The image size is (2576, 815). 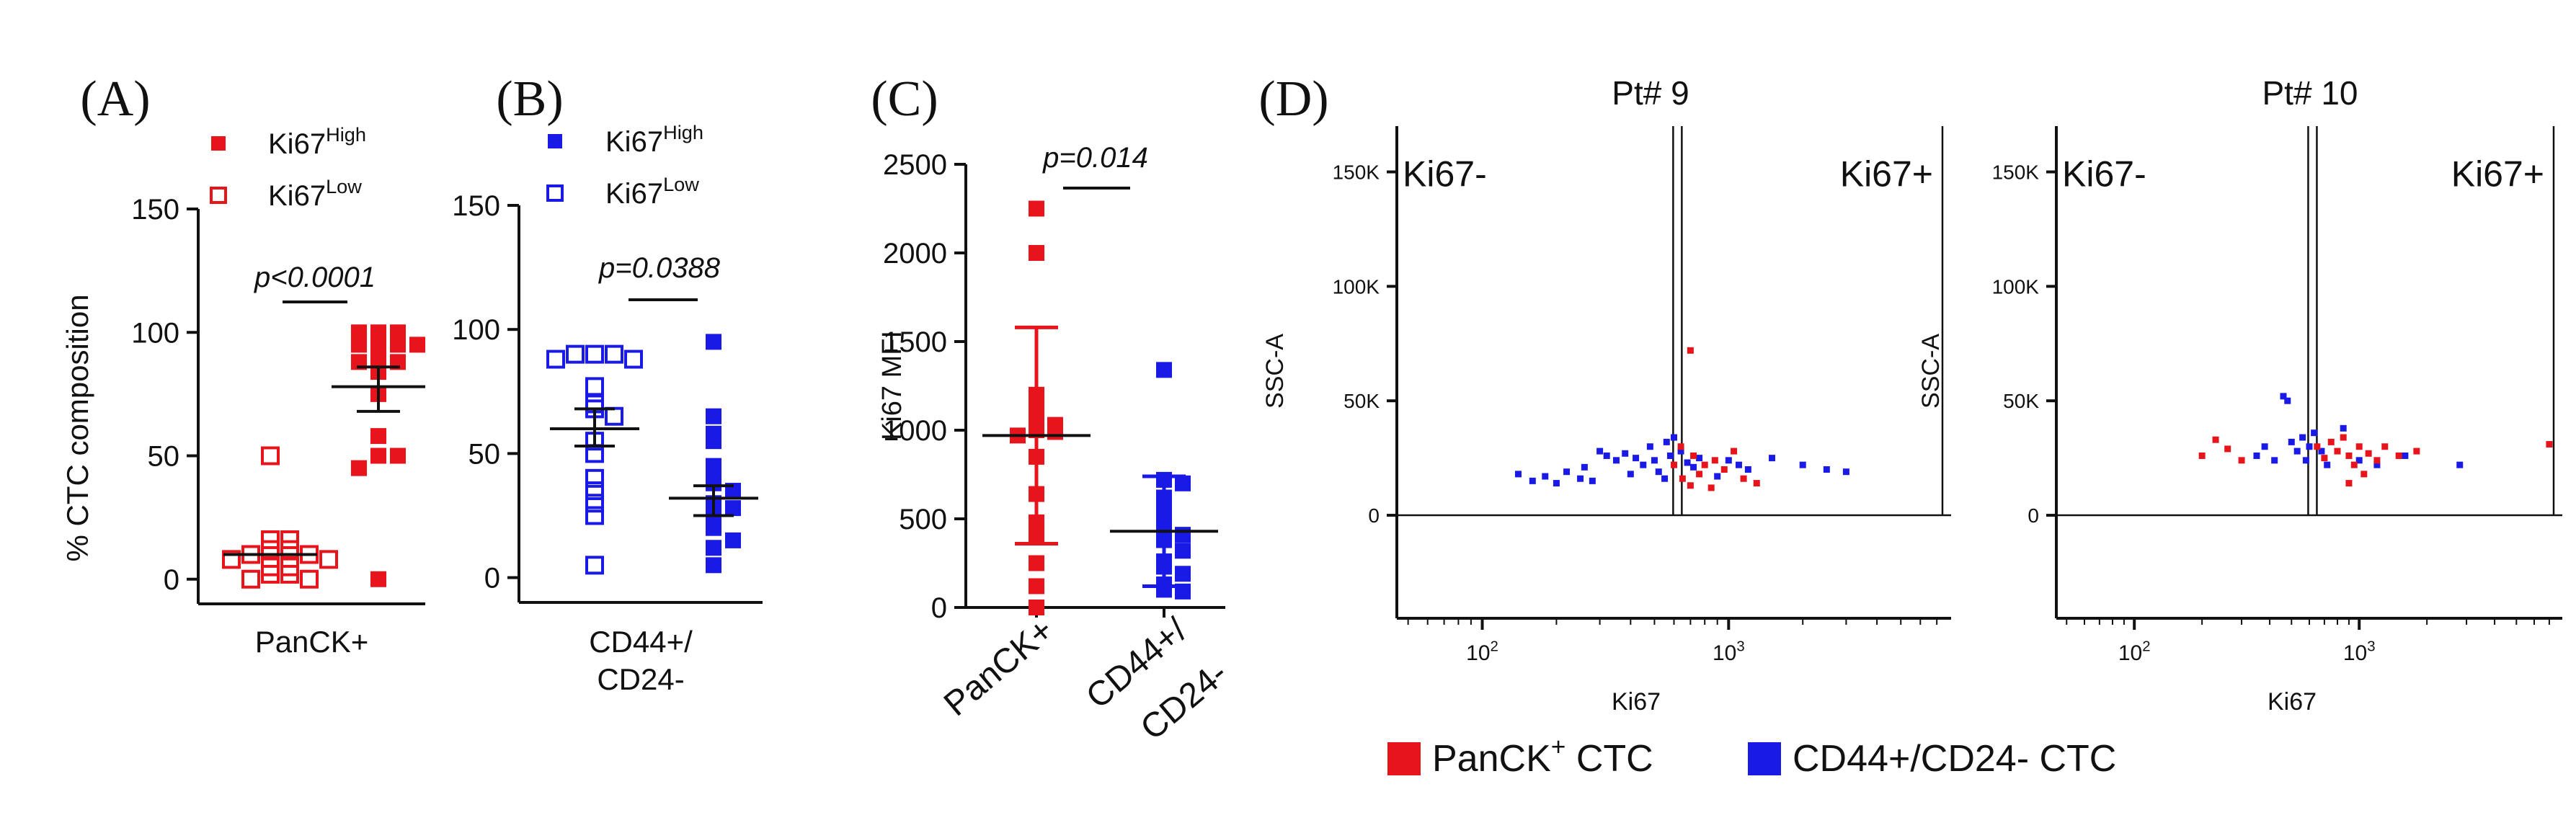 What do you see at coordinates (77, 427) in the screenshot?
I see `y-axis-label: % CTC composition` at bounding box center [77, 427].